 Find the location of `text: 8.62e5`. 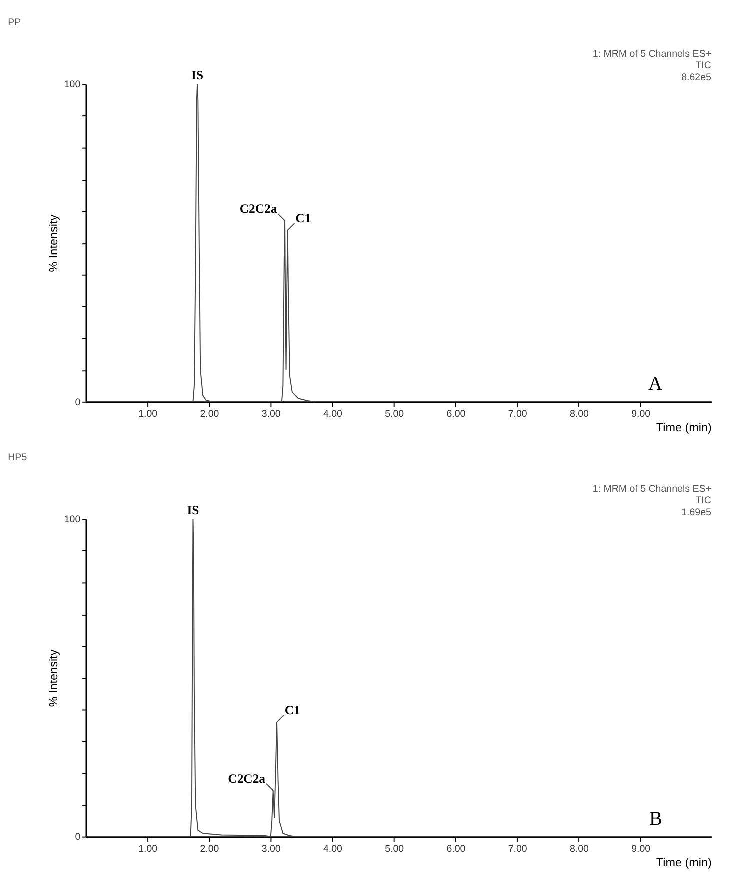

text: 8.62e5 is located at coordinates (697, 78).